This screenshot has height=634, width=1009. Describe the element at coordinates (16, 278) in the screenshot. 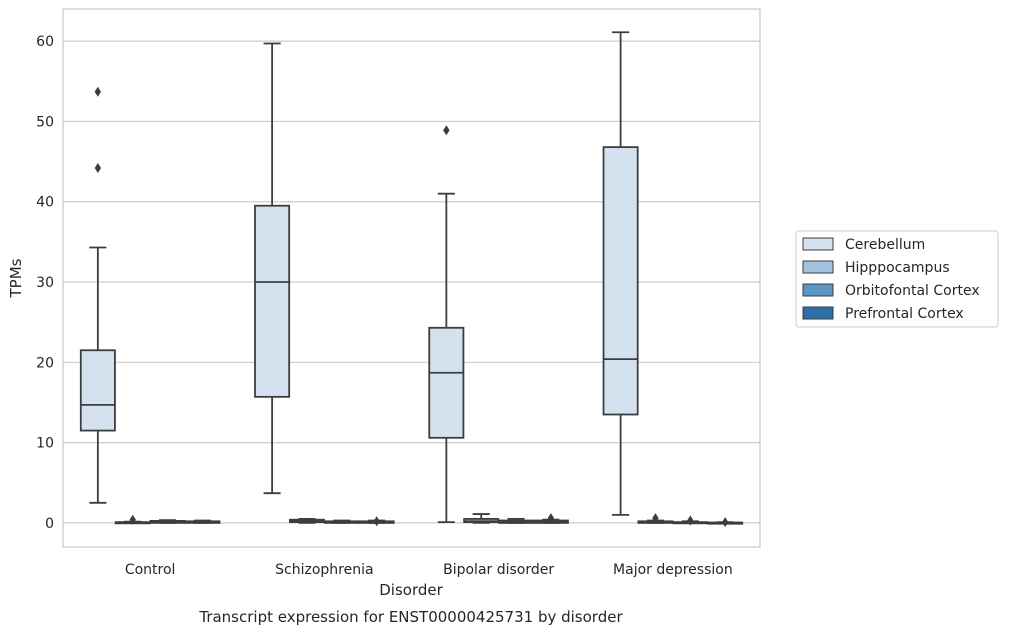

I see `y-axis-label: TPMs` at that location.